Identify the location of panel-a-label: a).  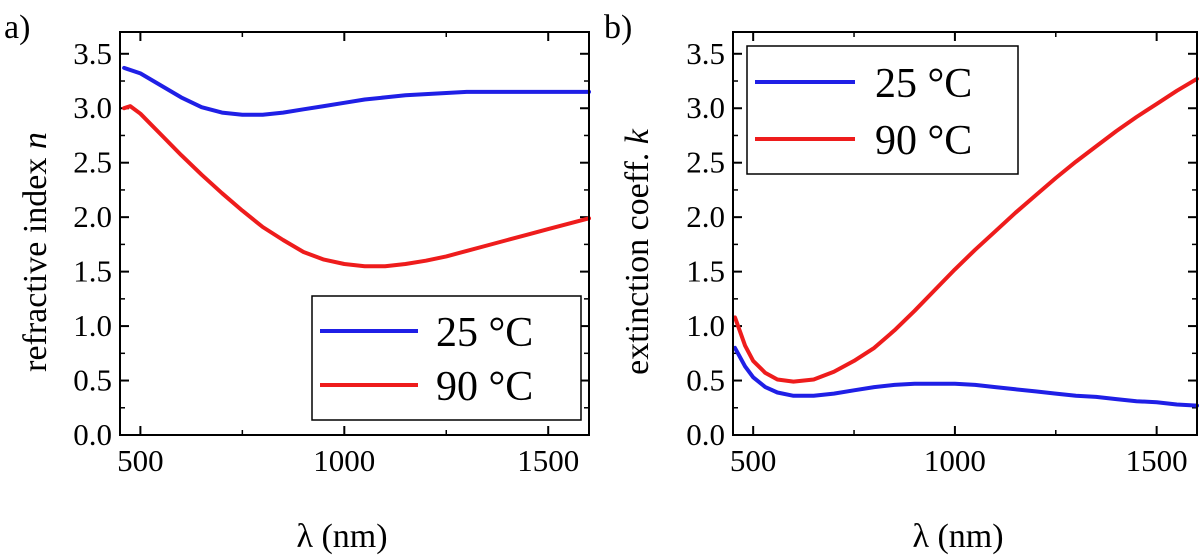
(17, 27).